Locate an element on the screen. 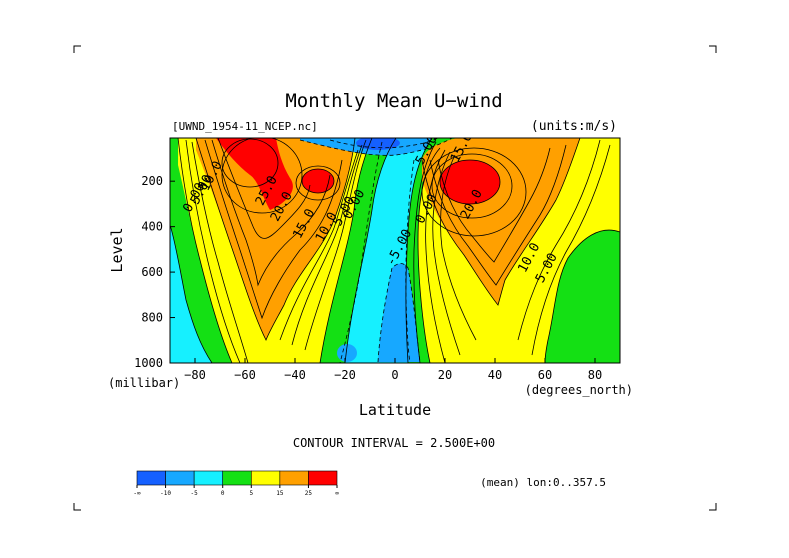 The height and width of the screenshot is (558, 789). colorbar-label: 25 is located at coordinates (309, 493).